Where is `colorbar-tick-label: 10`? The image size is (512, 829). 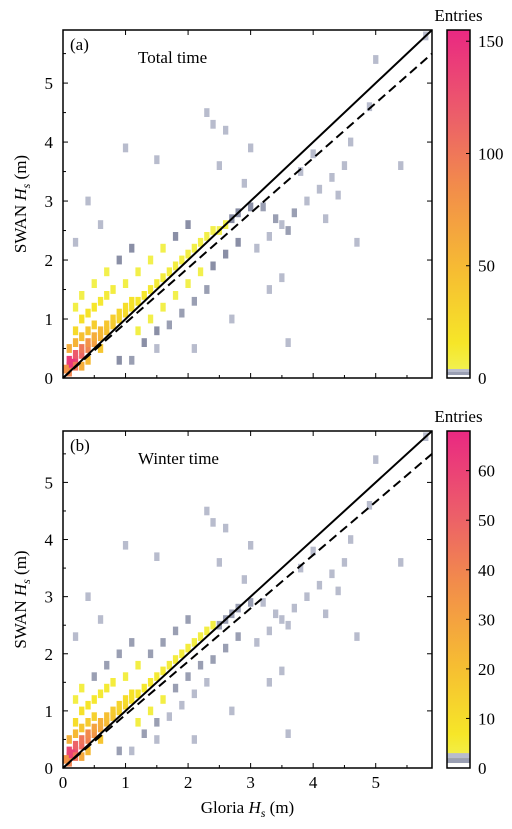 colorbar-tick-label: 10 is located at coordinates (486, 718).